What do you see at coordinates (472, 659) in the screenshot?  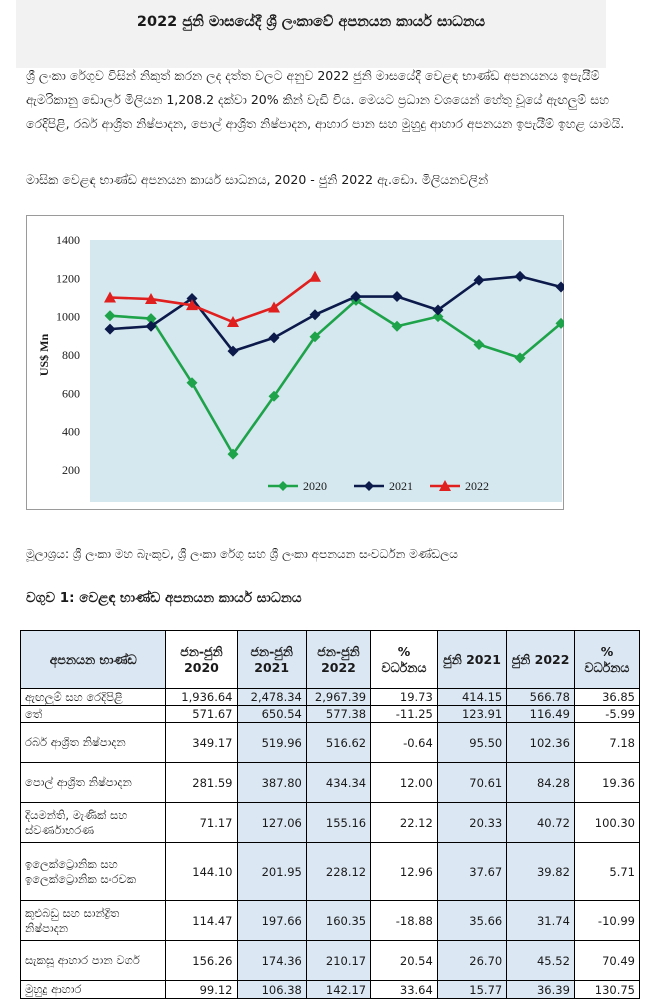 I see `col-header-june-2021: ජුනි 2021` at bounding box center [472, 659].